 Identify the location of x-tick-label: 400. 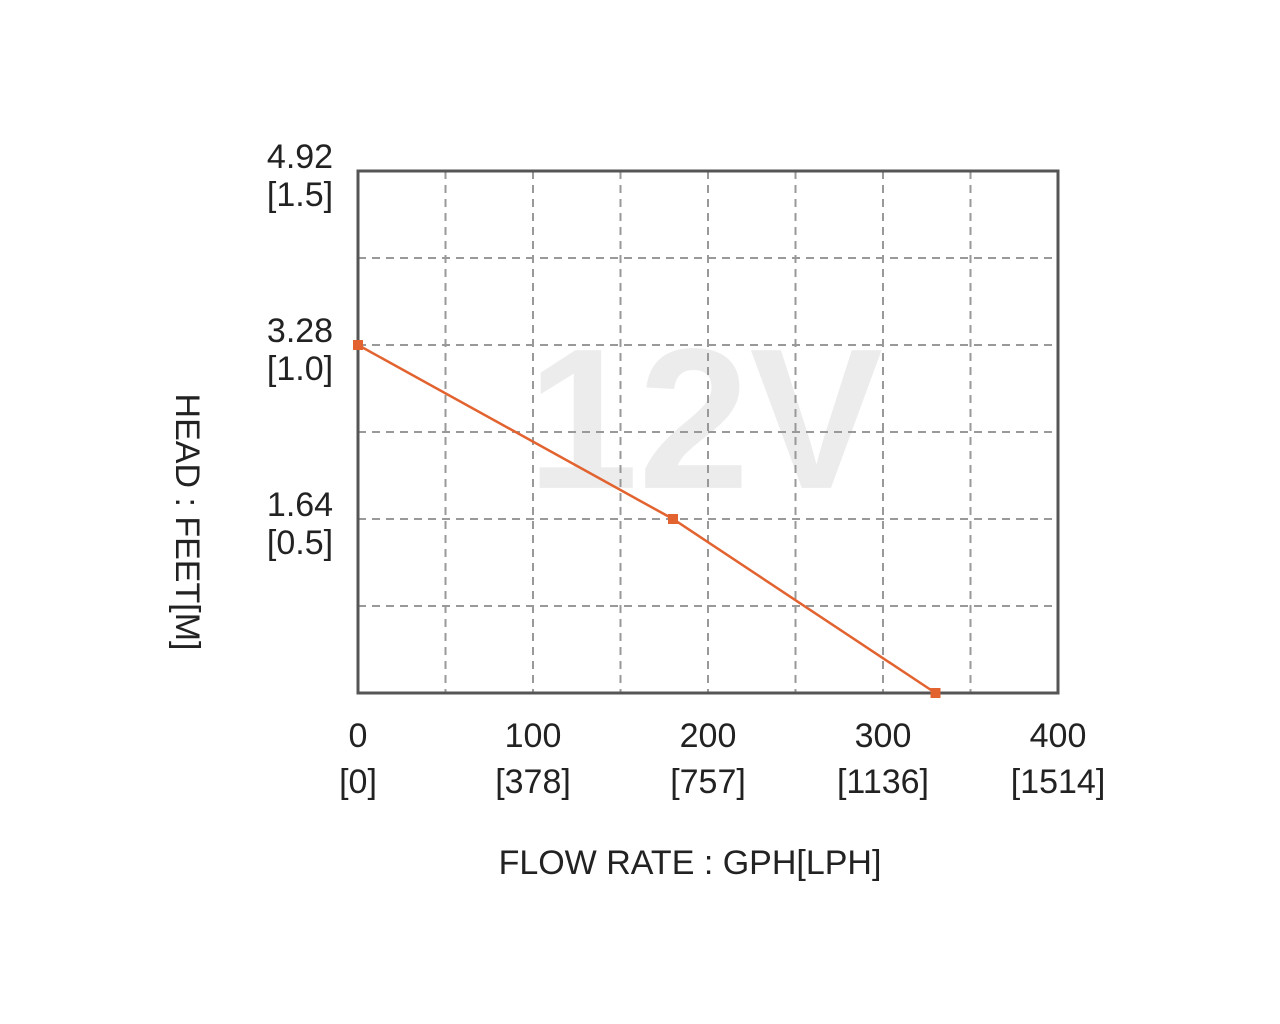
(1058, 736).